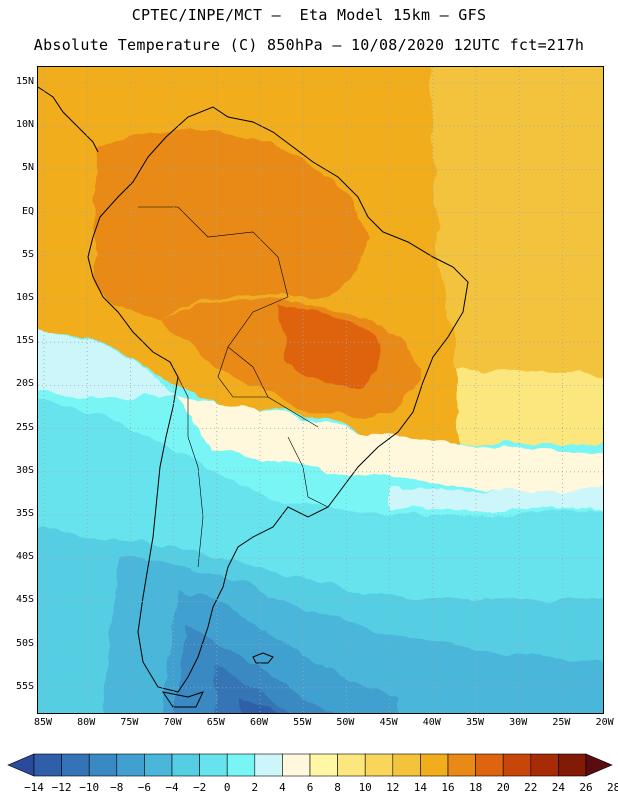  What do you see at coordinates (561, 722) in the screenshot?
I see `lon-tick-label: 25W` at bounding box center [561, 722].